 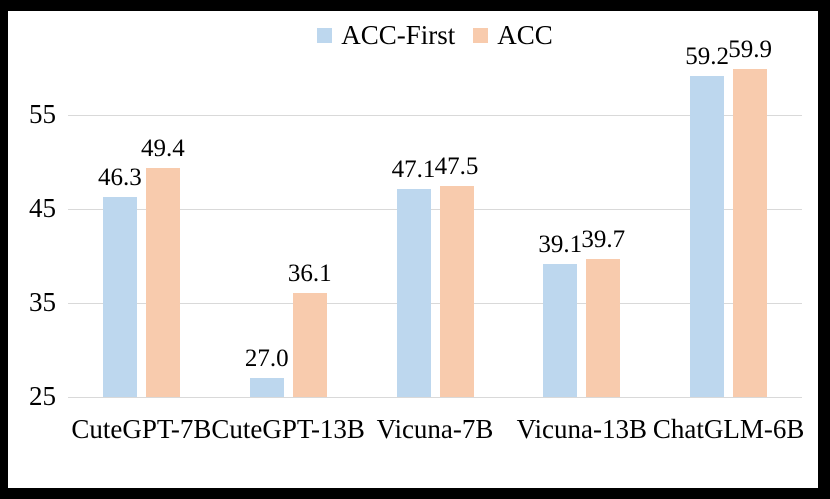 I want to click on legend-item-acc-first: ACC-First, so click(x=386, y=35).